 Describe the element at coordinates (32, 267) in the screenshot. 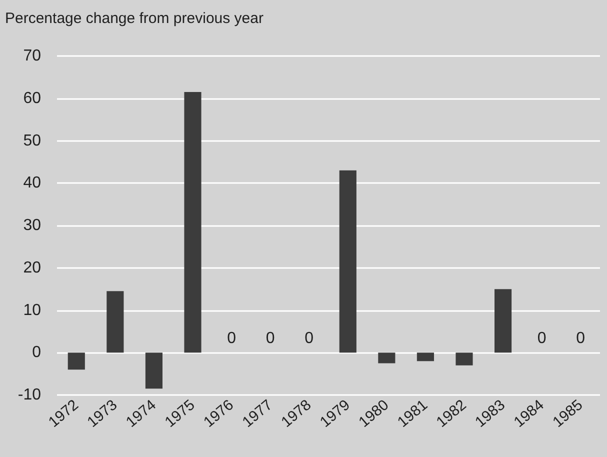

I see `y-tick-label: 20` at that location.